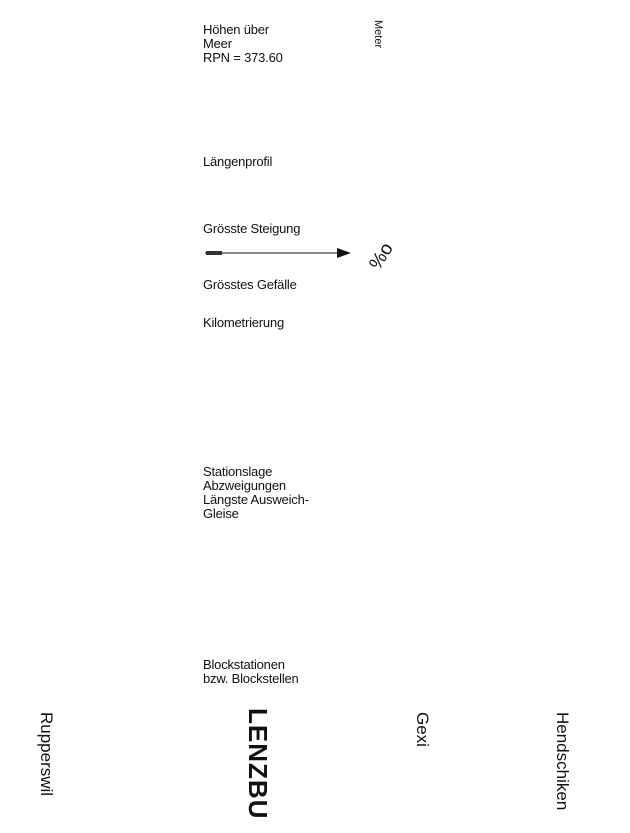 This screenshot has height=833, width=630. Describe the element at coordinates (238, 161) in the screenshot. I see `profile-label: Längenprofil` at that location.